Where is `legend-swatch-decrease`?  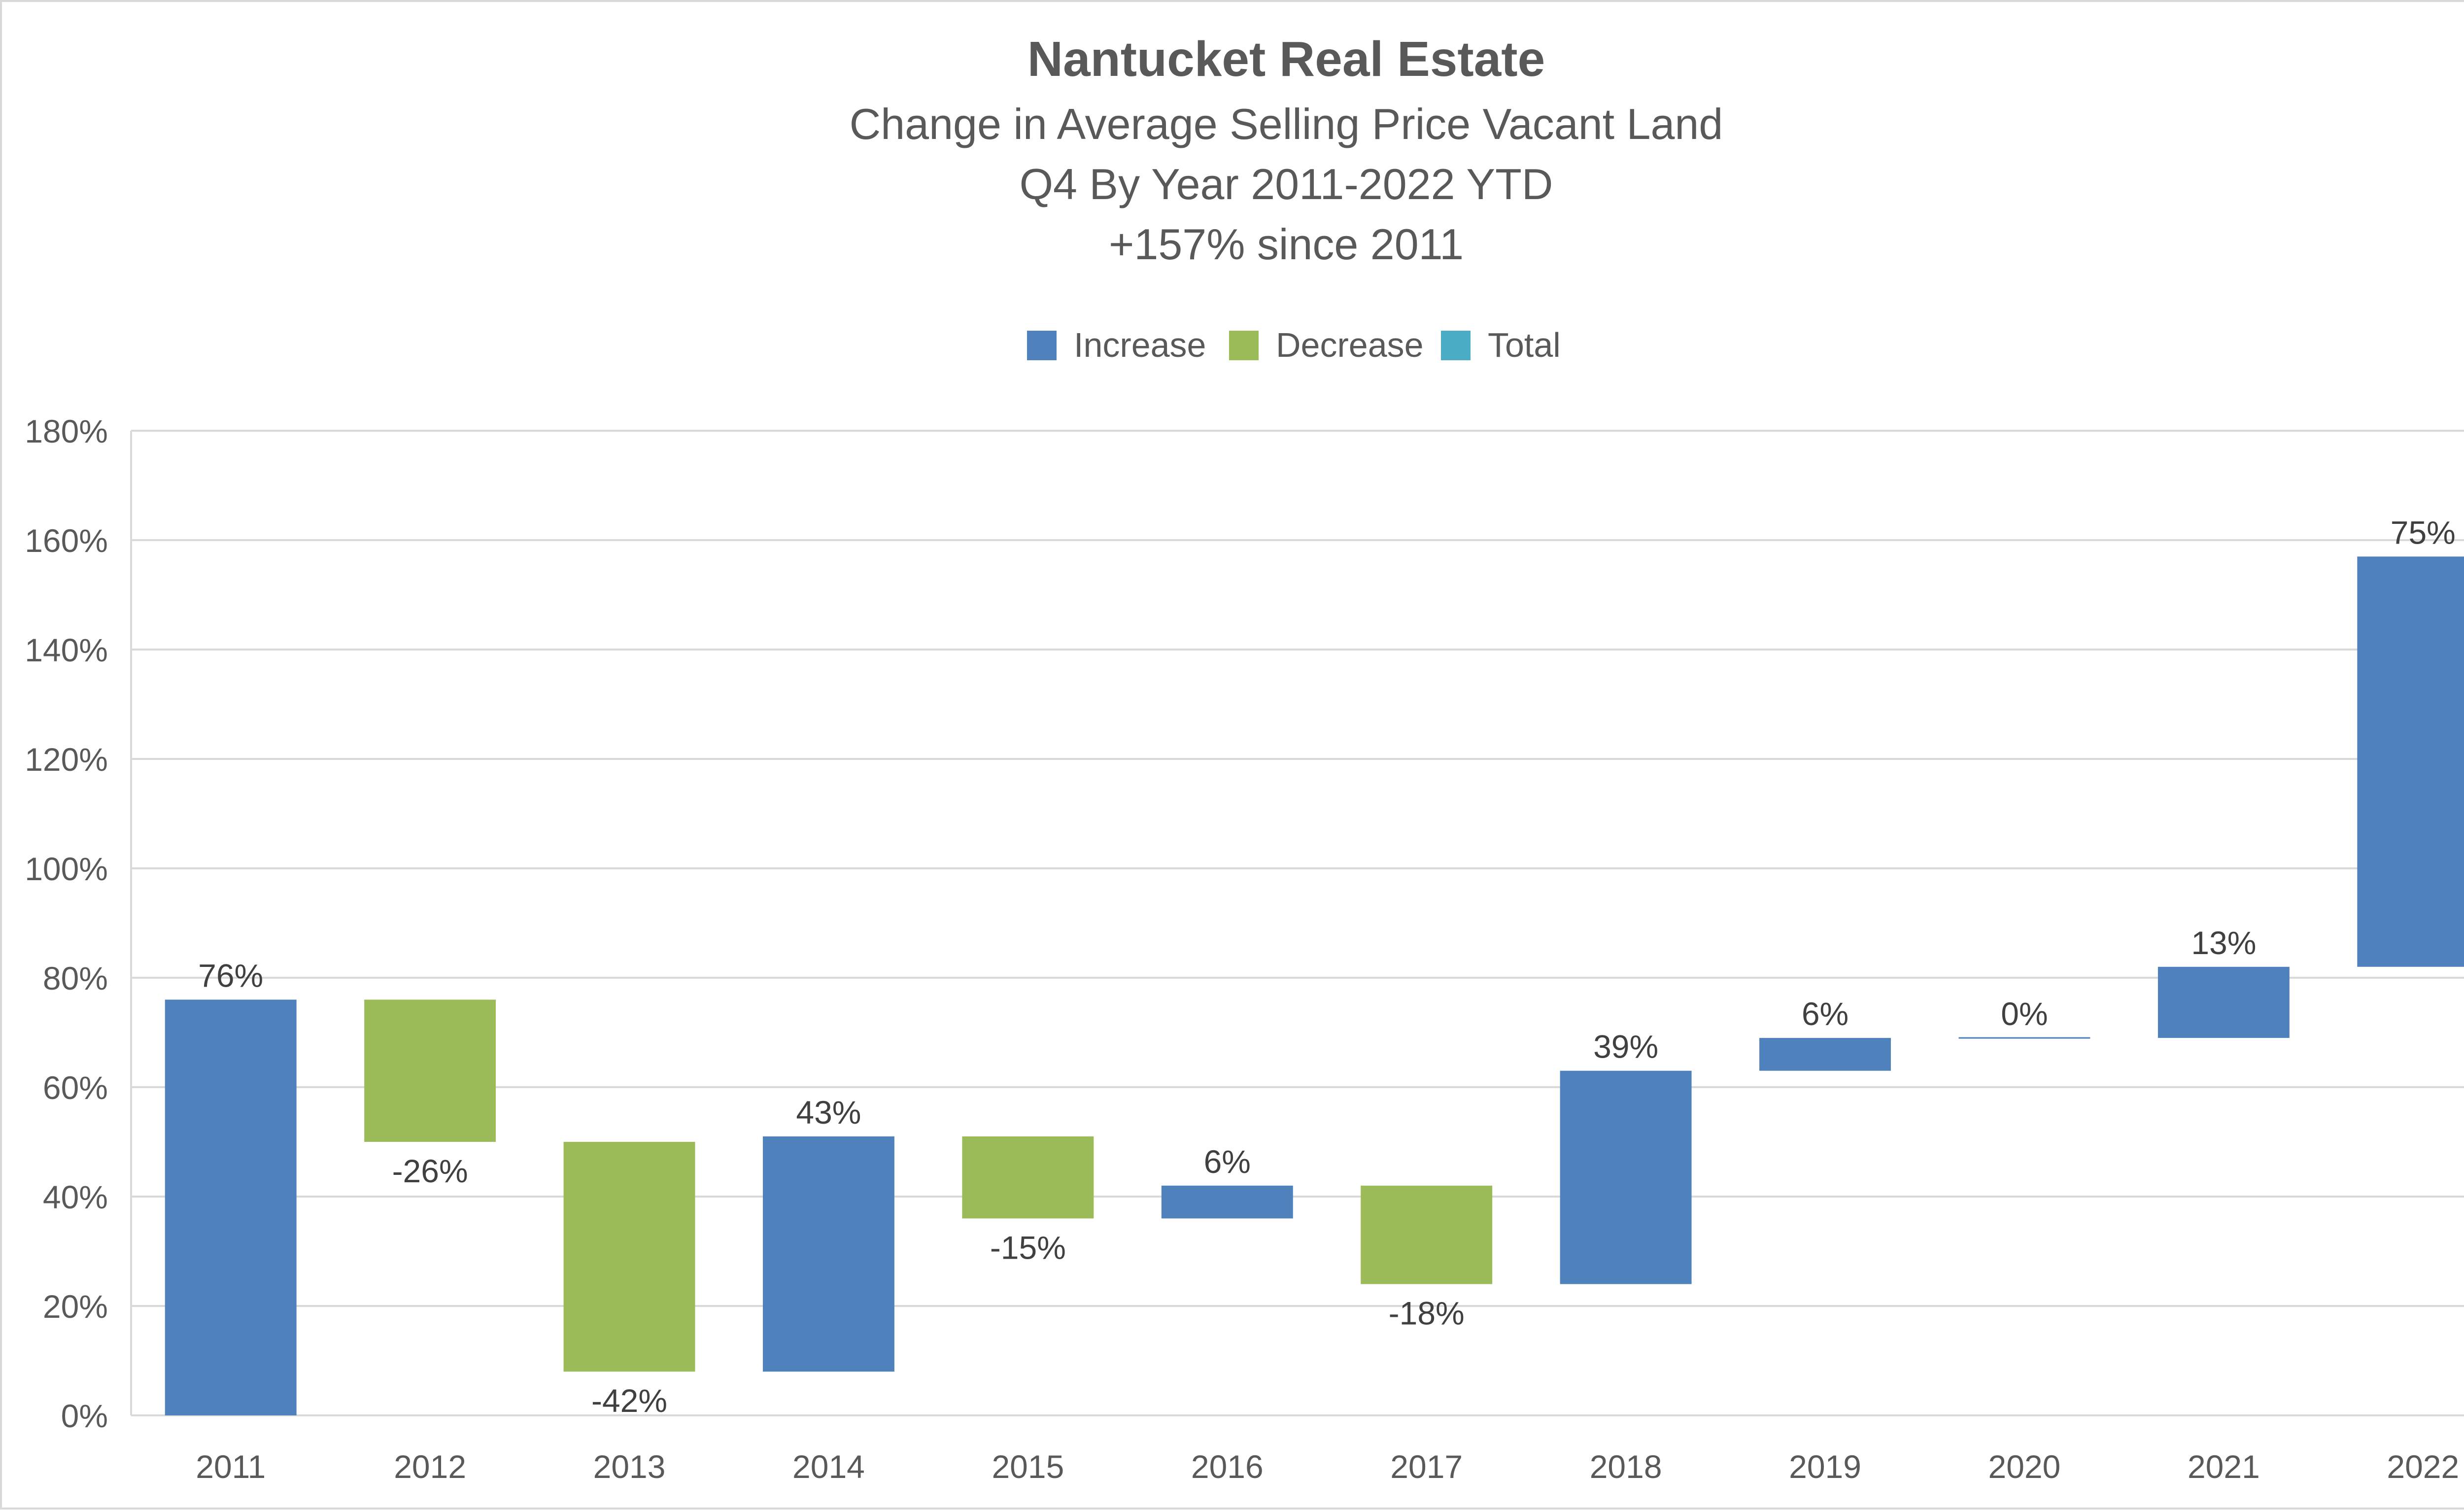
legend-swatch-decrease is located at coordinates (1244, 345).